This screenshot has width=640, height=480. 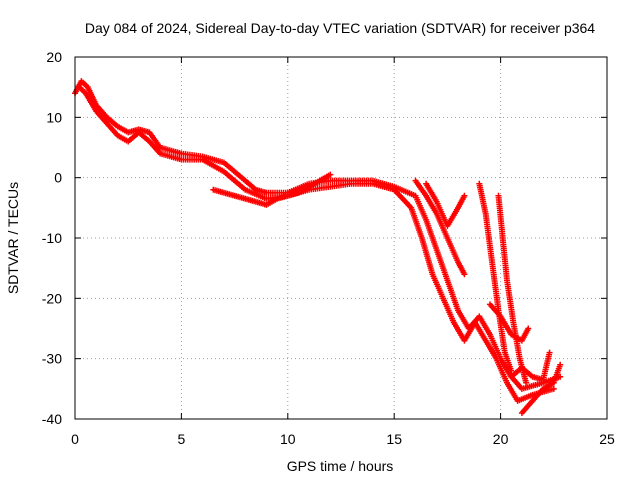 What do you see at coordinates (394, 439) in the screenshot?
I see `x-tick-label: 15` at bounding box center [394, 439].